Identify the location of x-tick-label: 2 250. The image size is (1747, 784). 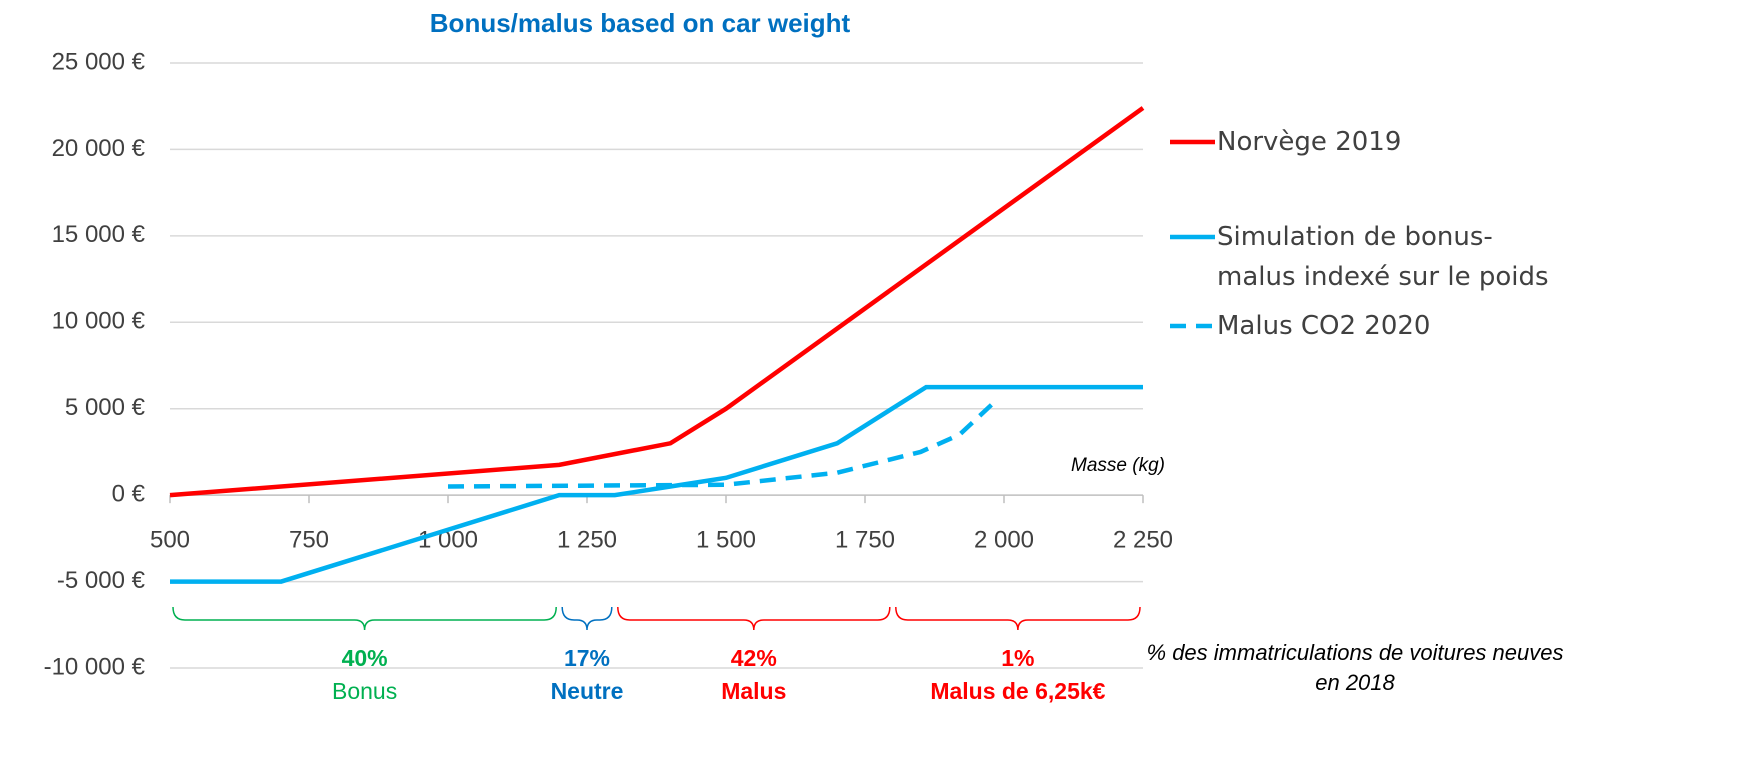
(1143, 539).